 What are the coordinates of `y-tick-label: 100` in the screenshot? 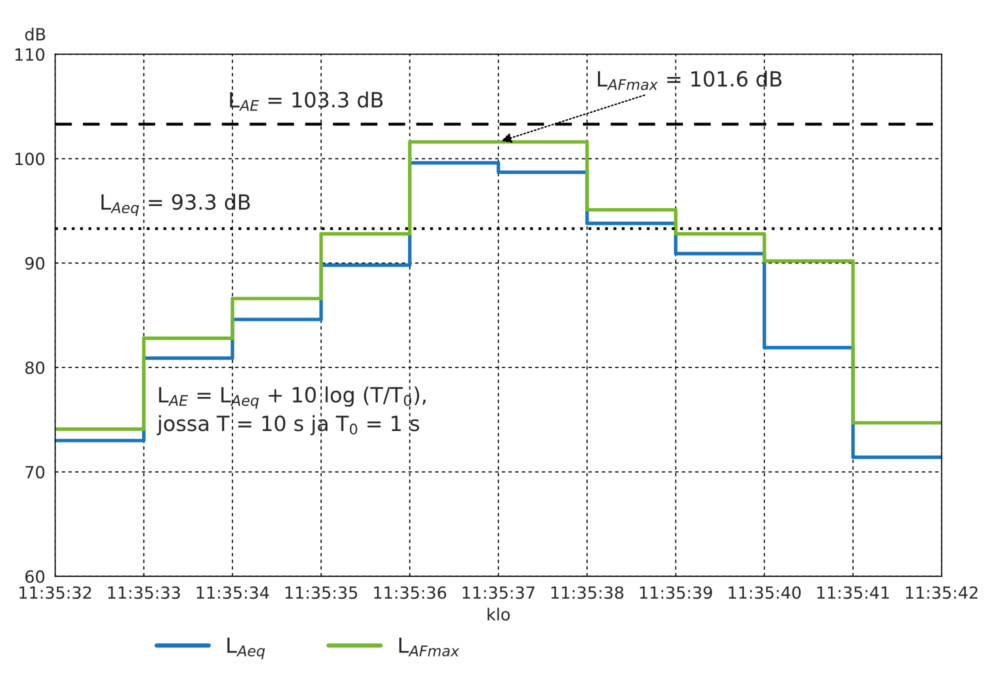 It's located at (29, 159).